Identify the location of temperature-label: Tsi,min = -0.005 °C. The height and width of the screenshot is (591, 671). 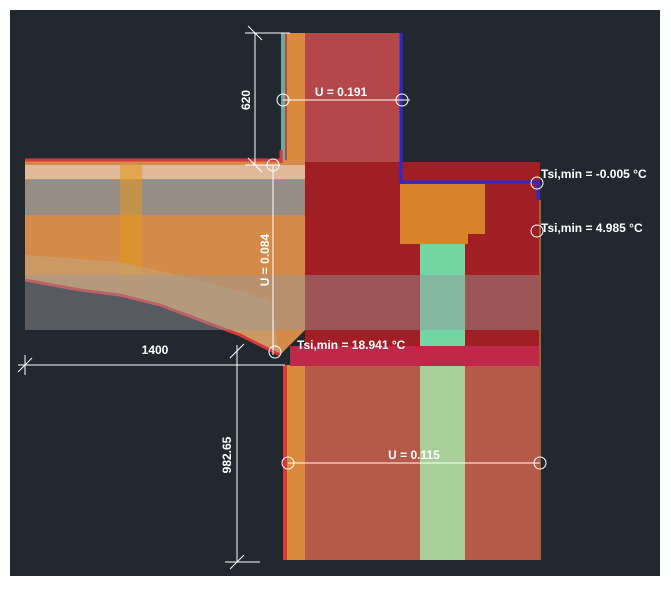
(594, 174).